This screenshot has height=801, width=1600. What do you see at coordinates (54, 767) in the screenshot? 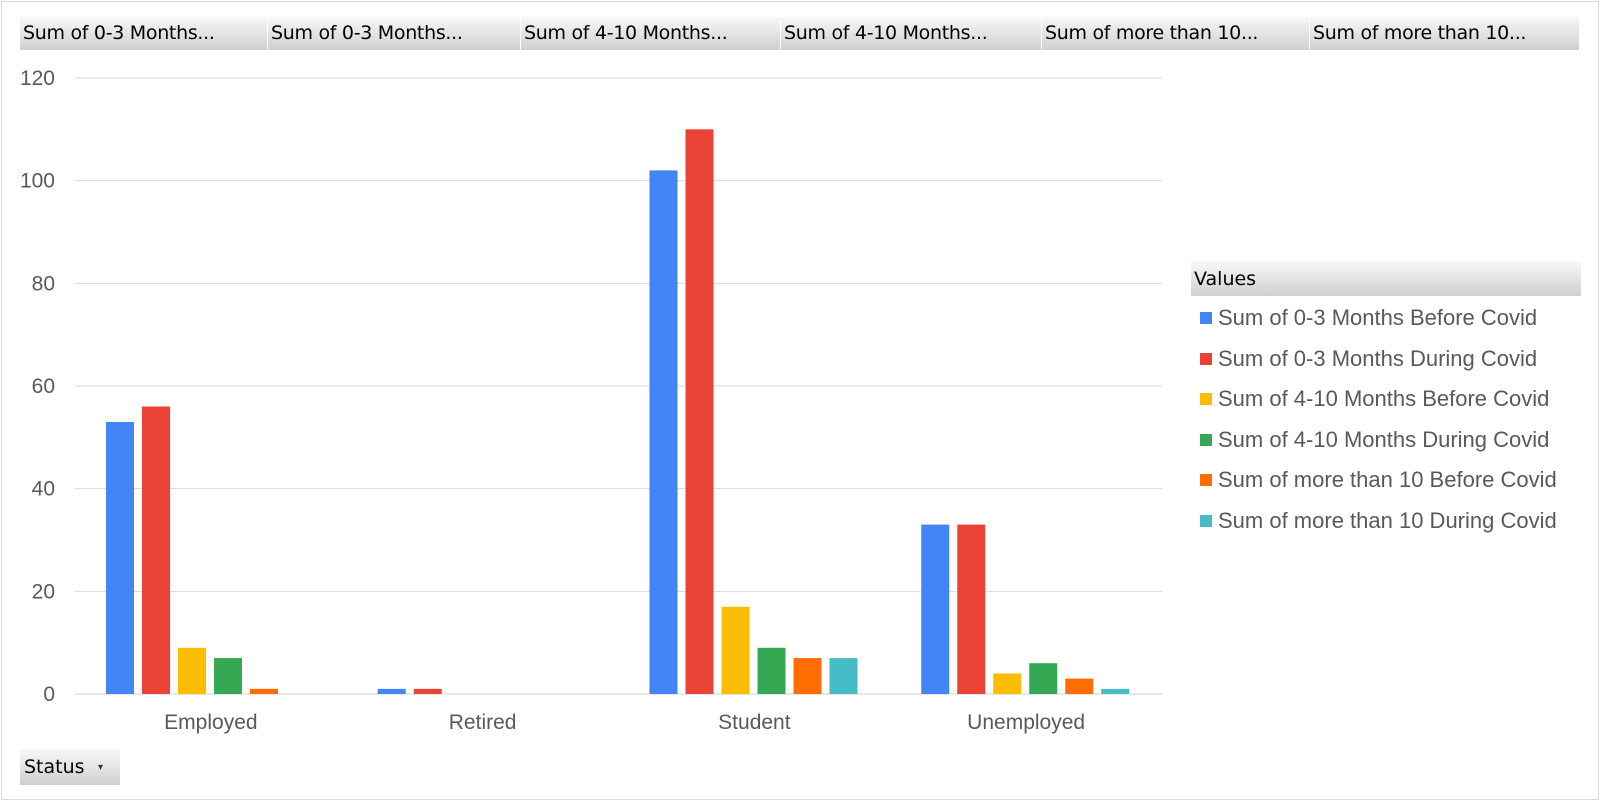
I see `status-filter-label: Status` at bounding box center [54, 767].